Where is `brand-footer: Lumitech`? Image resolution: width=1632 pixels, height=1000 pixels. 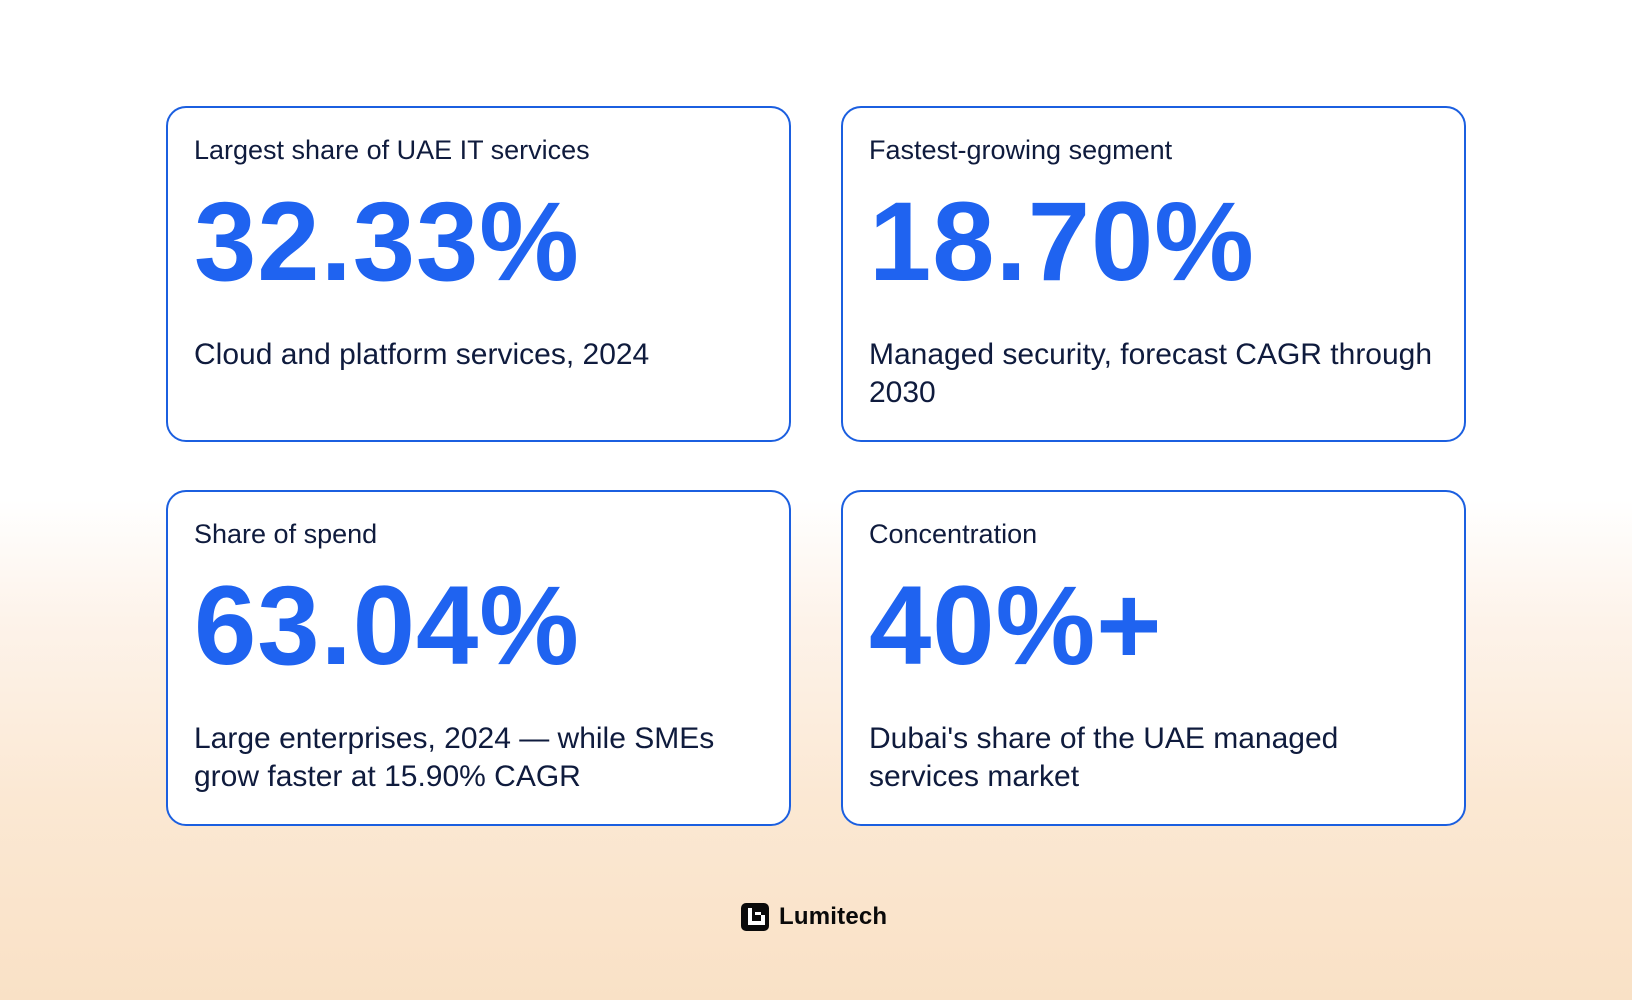 brand-footer: Lumitech is located at coordinates (814, 917).